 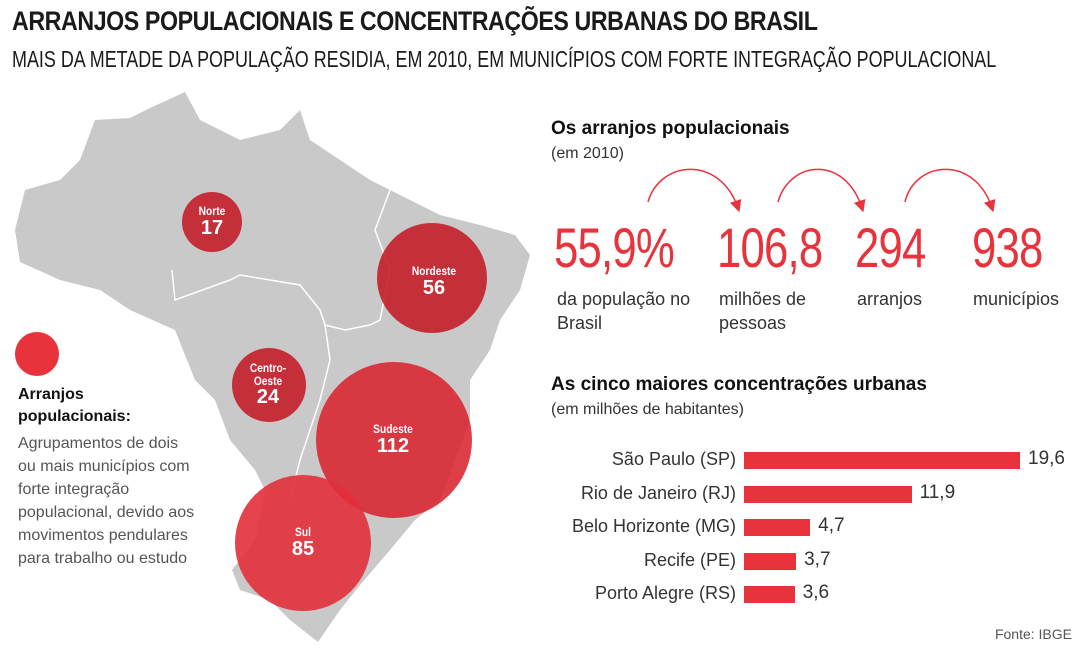 I want to click on chart-title: As cinco maiores concentrações urbanas, so click(x=739, y=384).